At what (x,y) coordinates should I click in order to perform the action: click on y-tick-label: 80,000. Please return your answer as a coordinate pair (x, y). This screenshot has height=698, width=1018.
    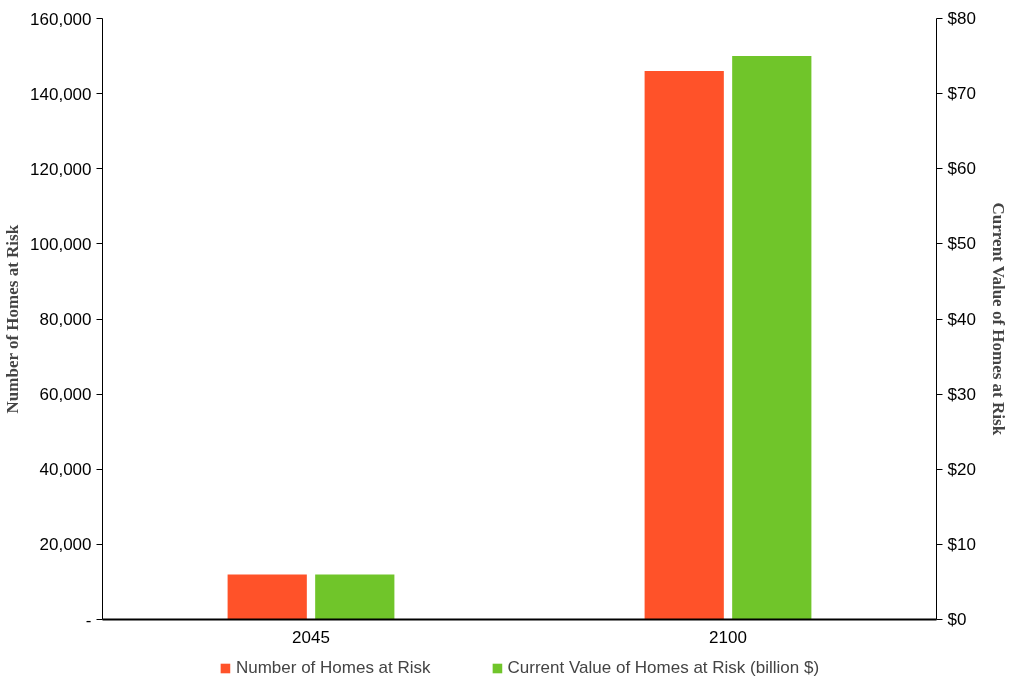
    Looking at the image, I should click on (65, 319).